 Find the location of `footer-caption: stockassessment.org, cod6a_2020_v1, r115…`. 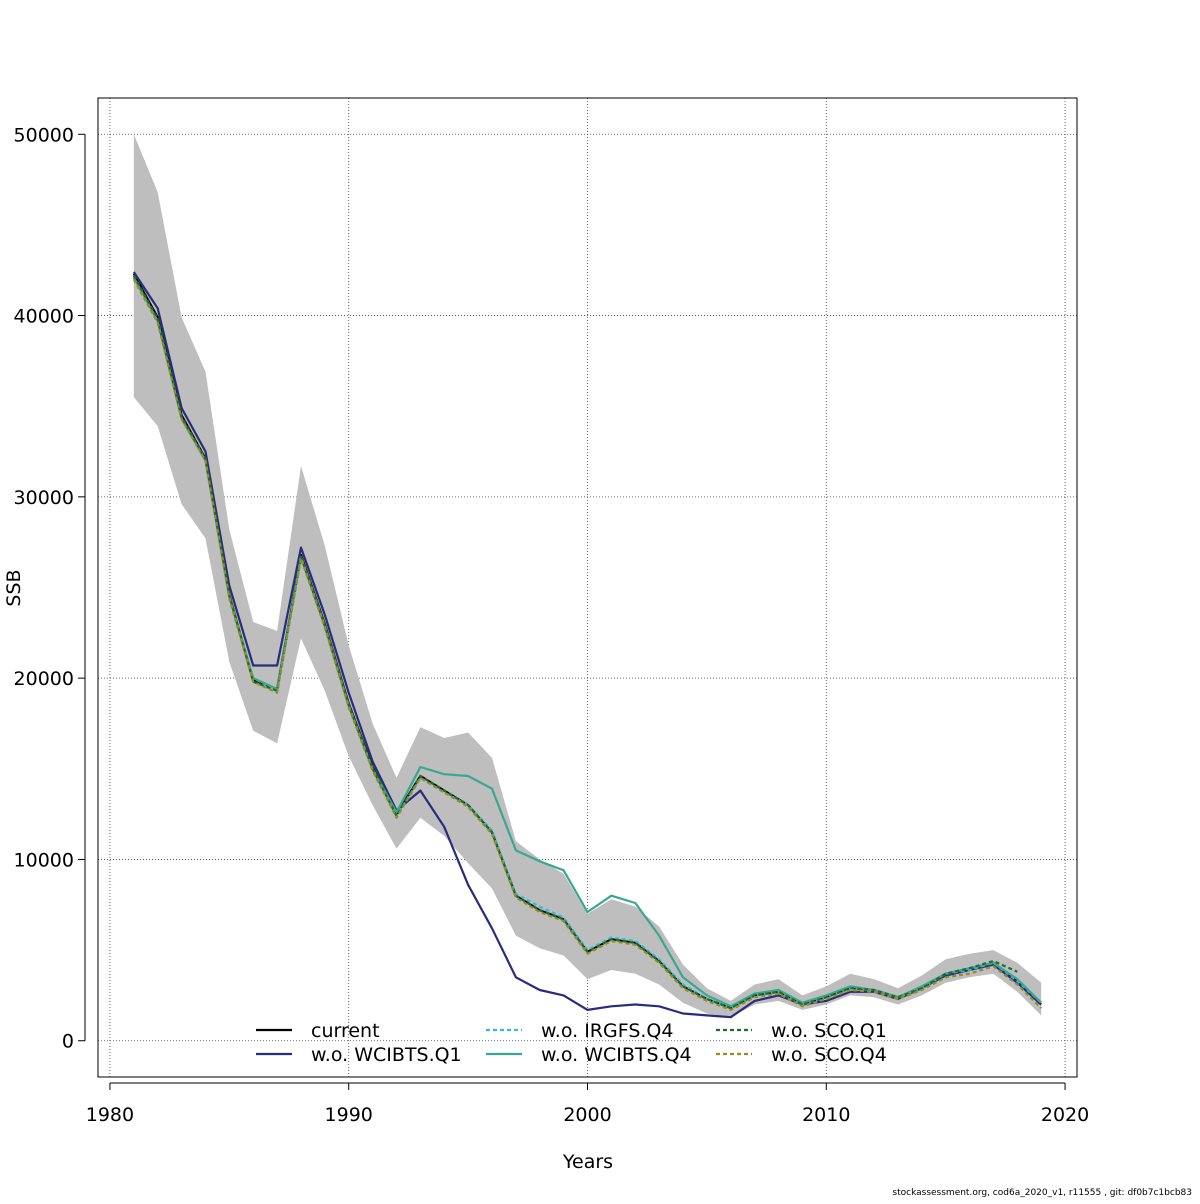

footer-caption: stockassessment.org, cod6a_2020_v1, r115… is located at coordinates (1042, 1193).